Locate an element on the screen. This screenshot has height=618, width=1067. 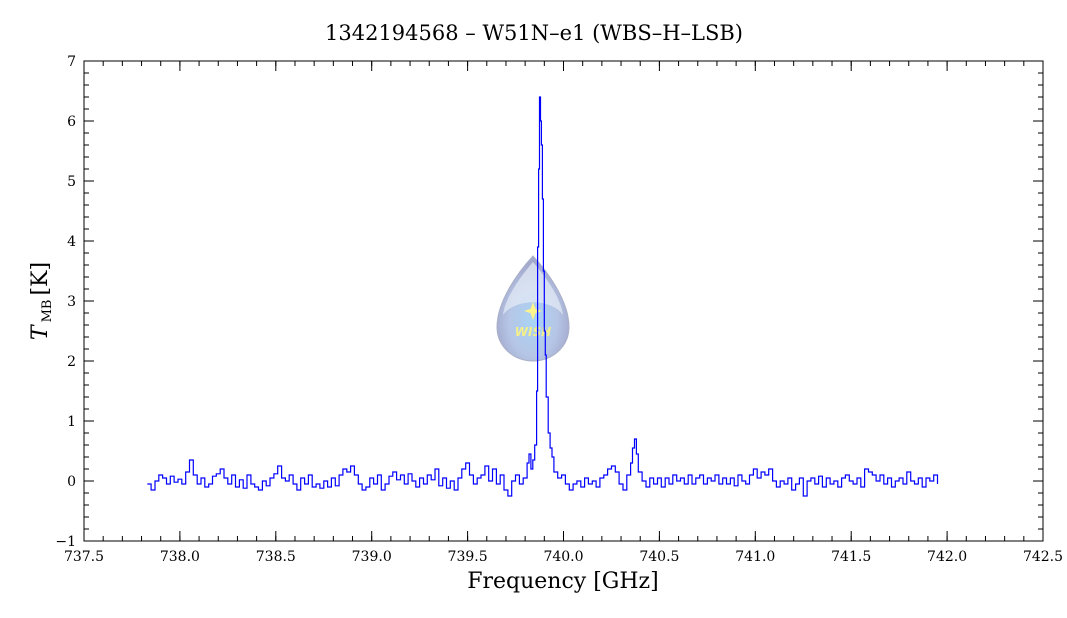
x-tick-label: 737.5 is located at coordinates (84, 557).